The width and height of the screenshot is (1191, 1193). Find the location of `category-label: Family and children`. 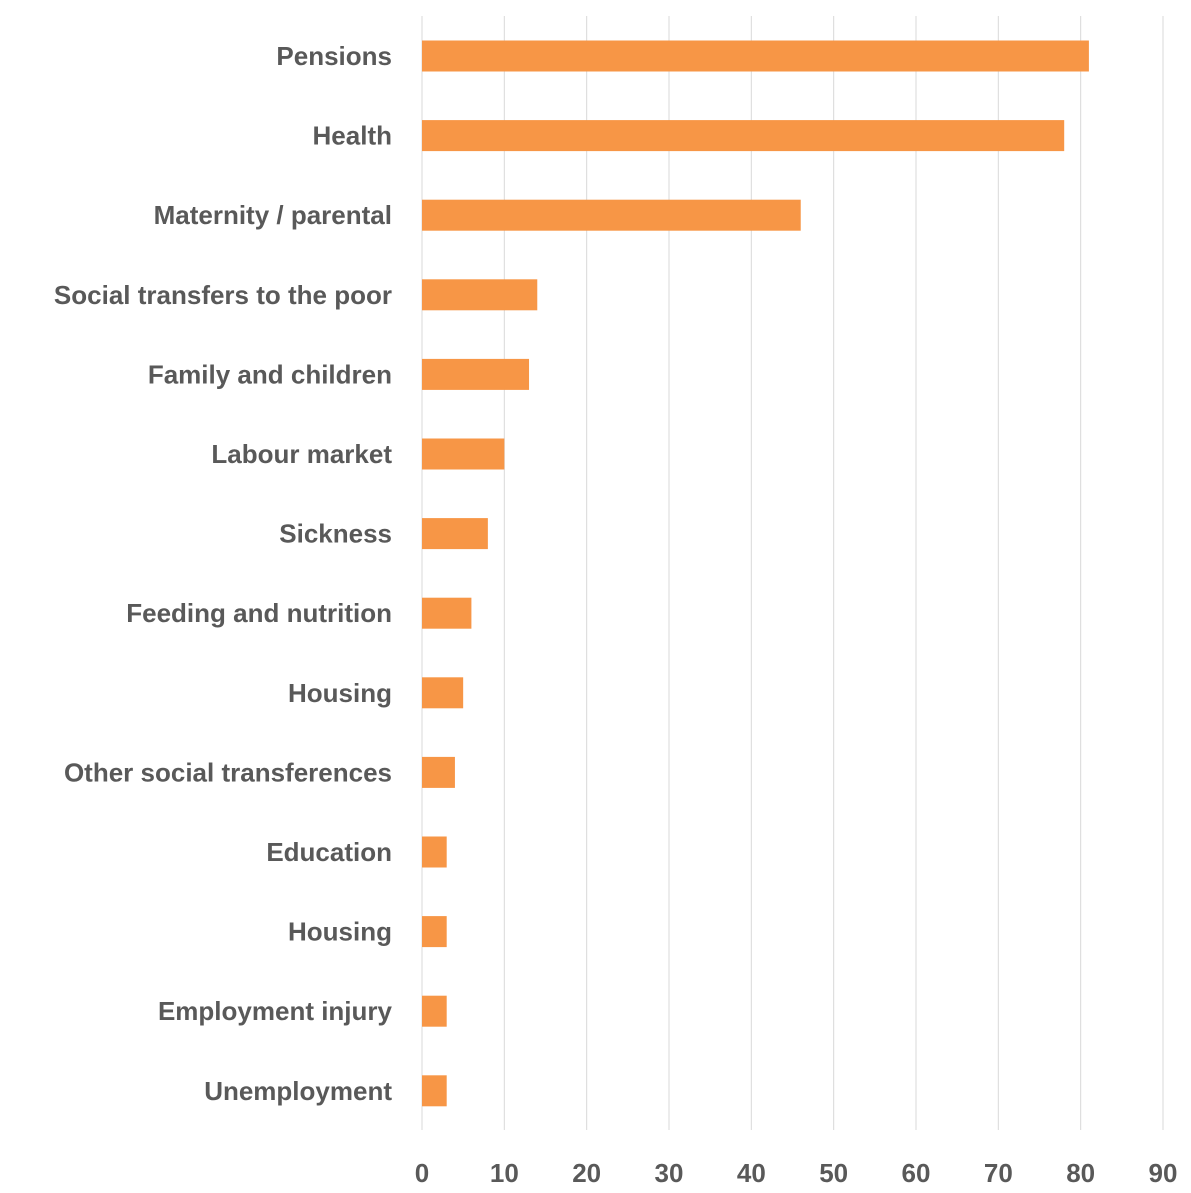

category-label: Family and children is located at coordinates (270, 374).